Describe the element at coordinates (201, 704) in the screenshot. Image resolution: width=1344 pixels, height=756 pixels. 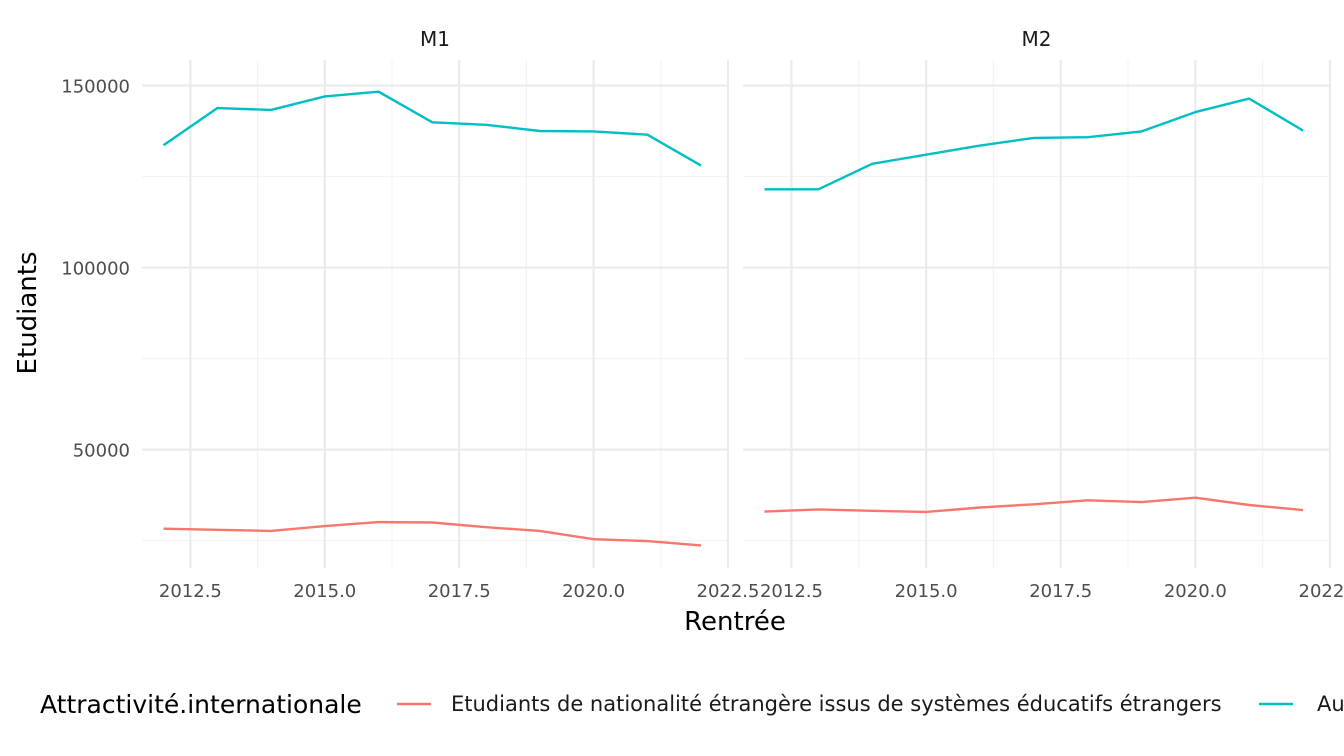
I see `legend-title: Attractivité.internationale` at that location.